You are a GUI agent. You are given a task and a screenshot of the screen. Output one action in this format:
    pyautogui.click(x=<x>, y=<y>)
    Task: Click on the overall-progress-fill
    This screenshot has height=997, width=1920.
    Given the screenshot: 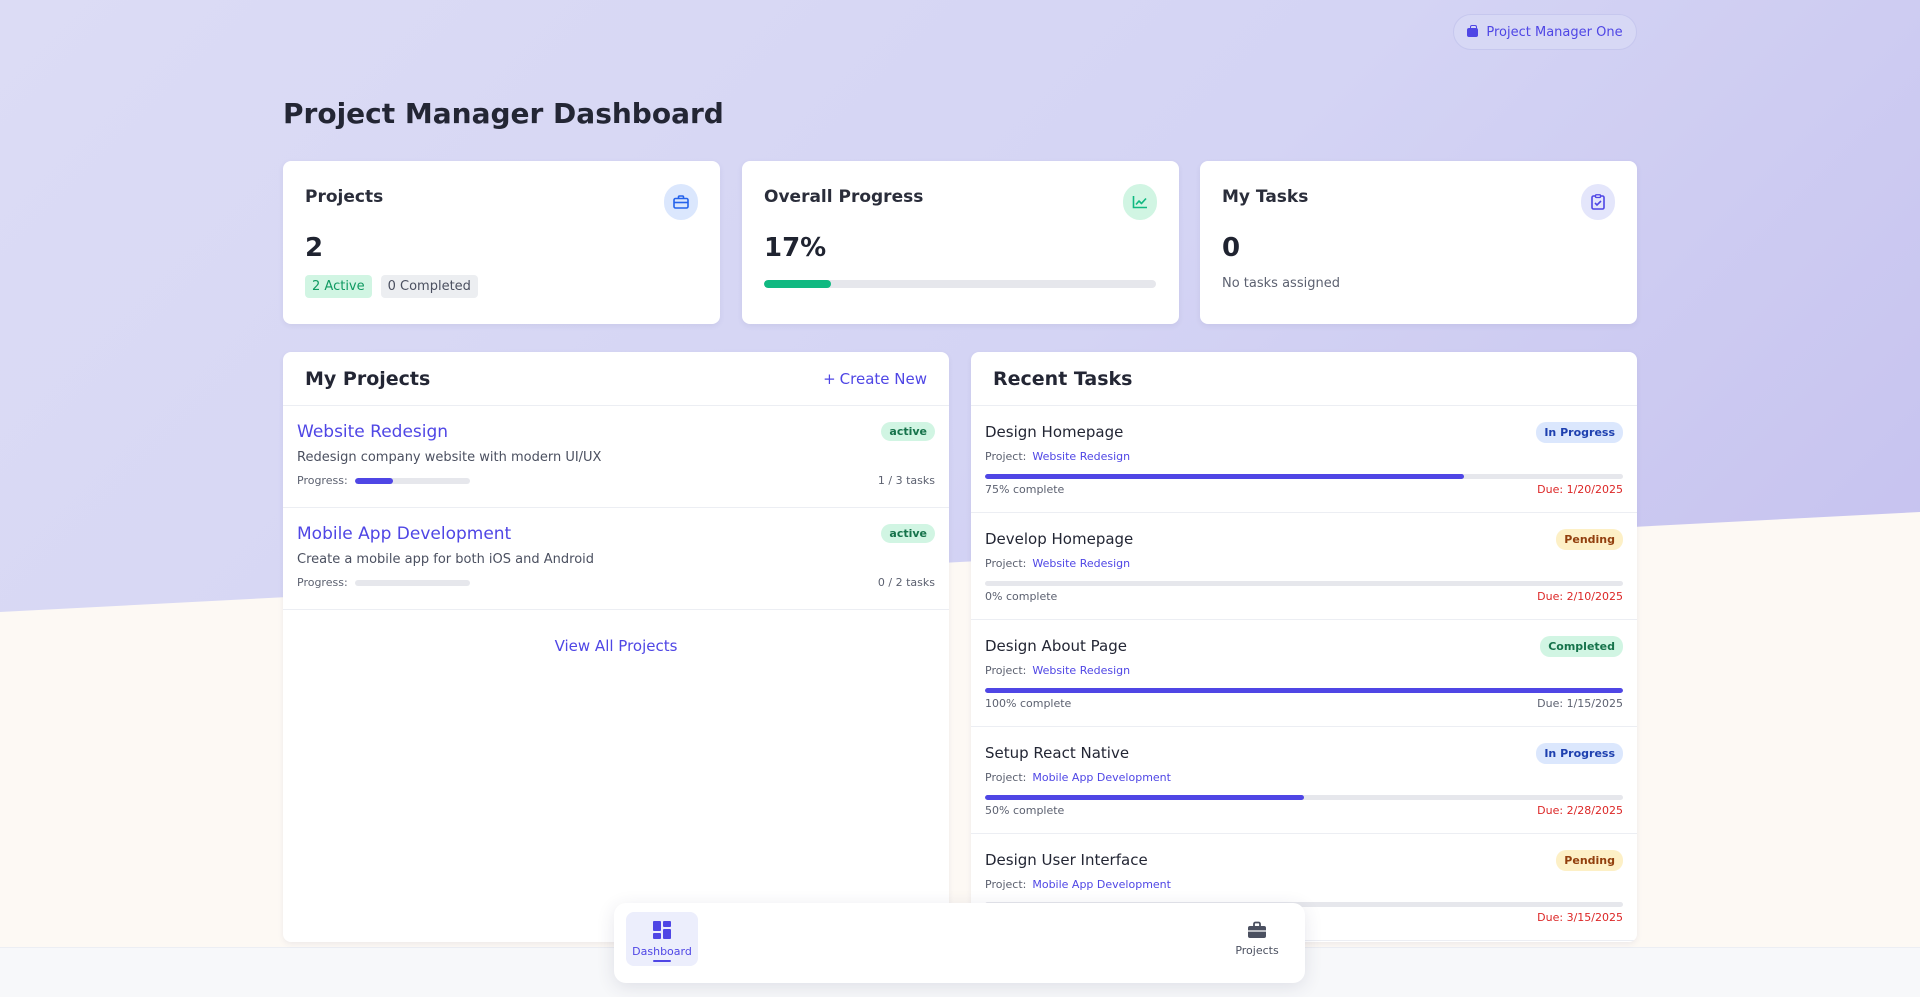 What is the action you would take?
    pyautogui.click(x=797, y=284)
    